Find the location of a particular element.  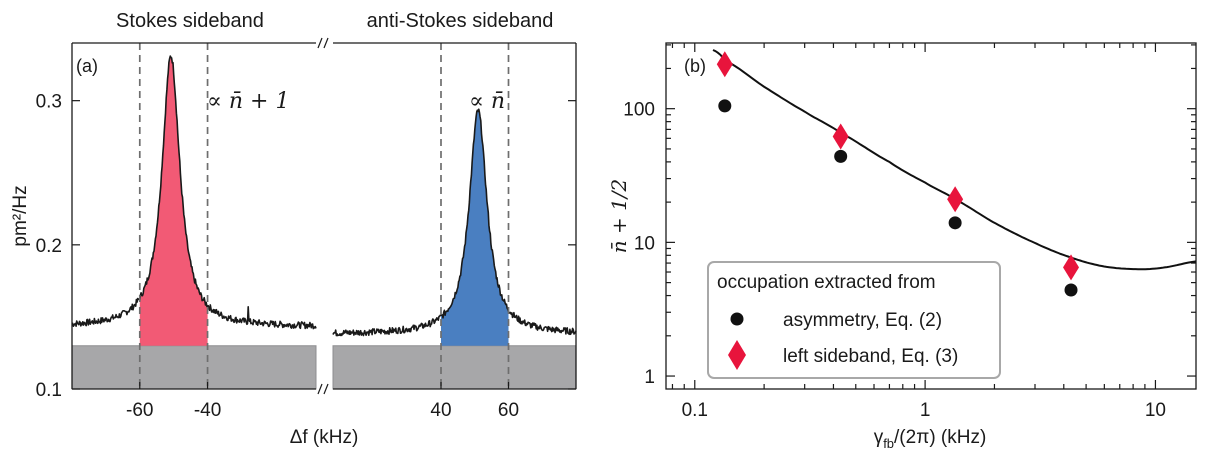

y-tick-label: 100 is located at coordinates (639, 110).